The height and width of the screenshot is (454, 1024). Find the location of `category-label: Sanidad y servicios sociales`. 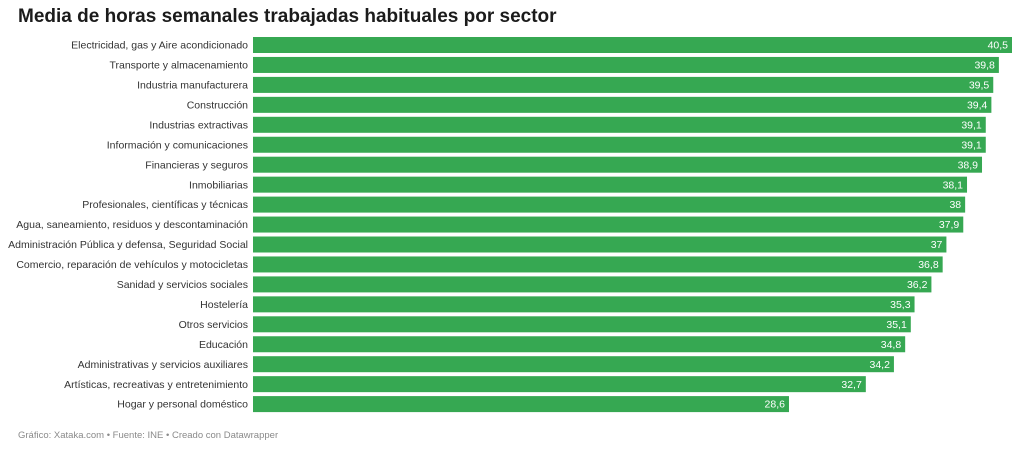

category-label: Sanidad y servicios sociales is located at coordinates (182, 285).